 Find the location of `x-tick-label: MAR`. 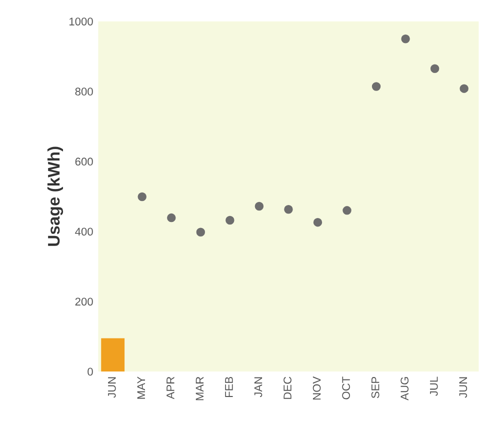

x-tick-label: MAR is located at coordinates (200, 388).